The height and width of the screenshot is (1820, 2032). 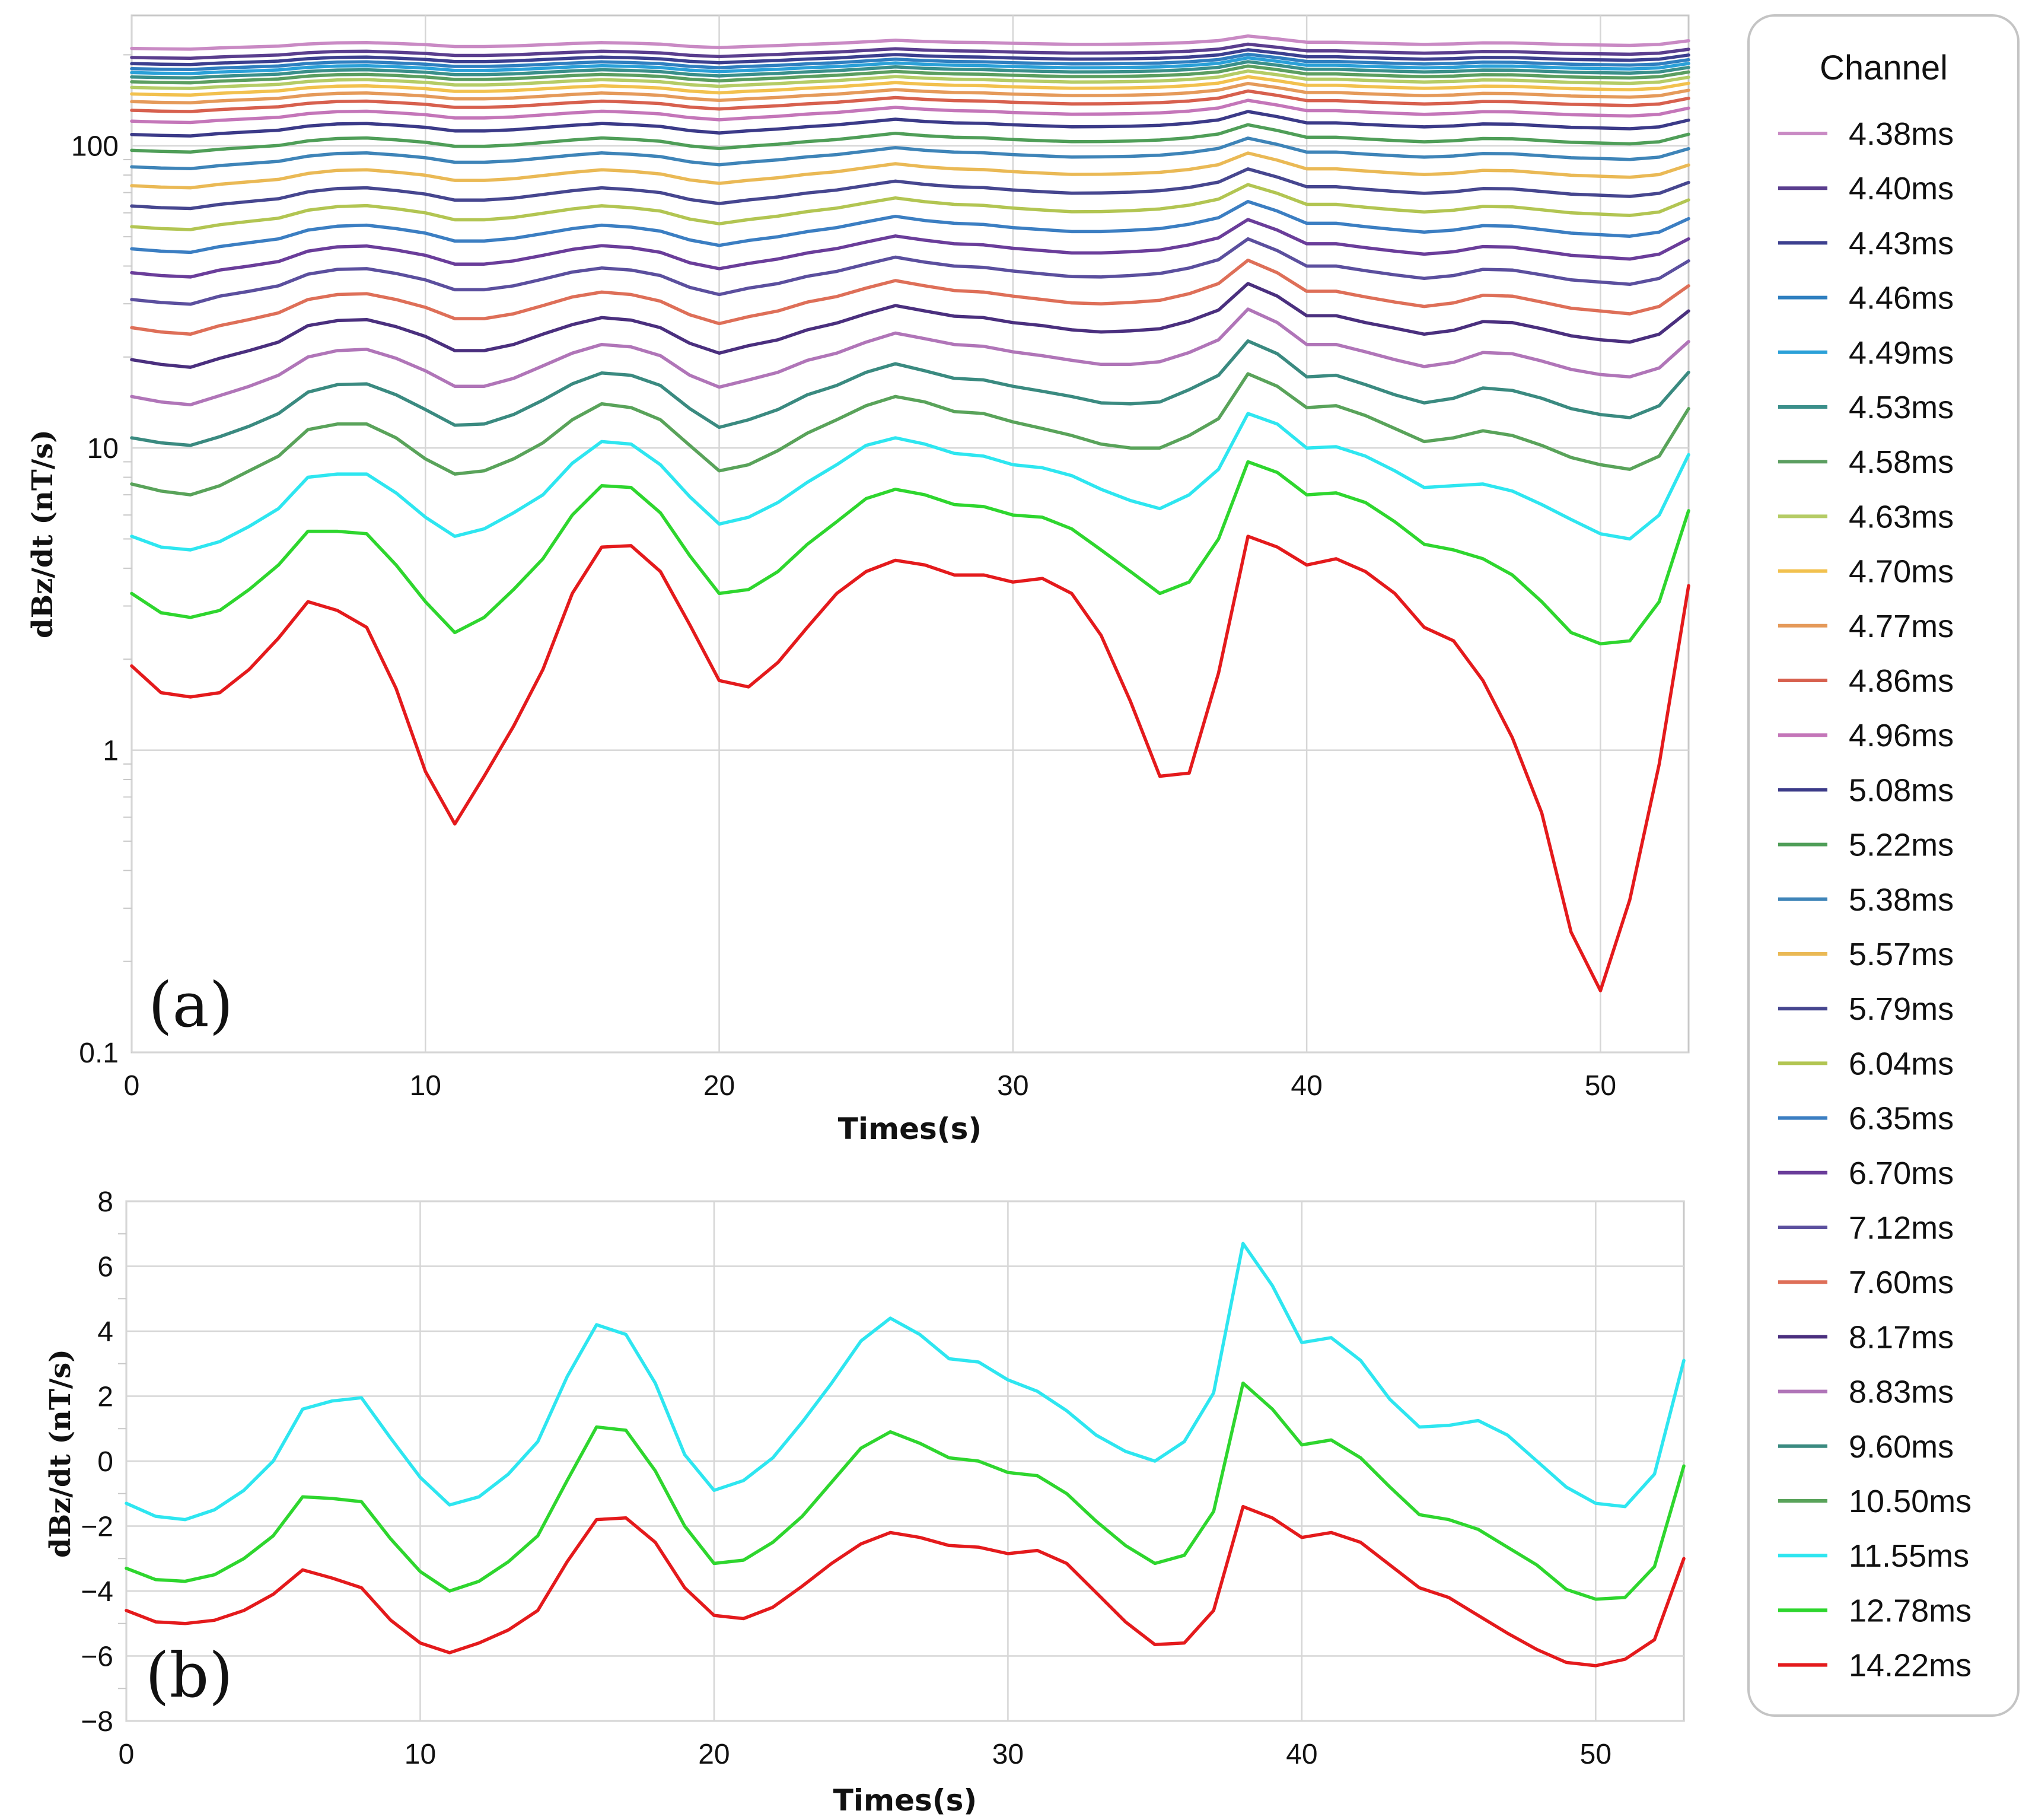 I want to click on series-line-4.49ms, so click(x=910, y=65).